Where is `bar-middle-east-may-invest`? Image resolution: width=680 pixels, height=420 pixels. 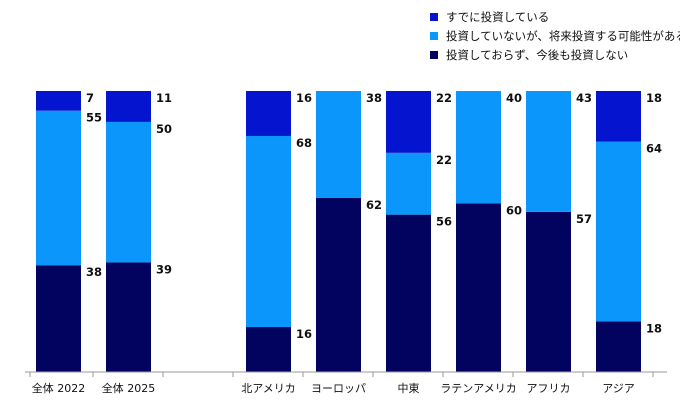 bar-middle-east-may-invest is located at coordinates (408, 183).